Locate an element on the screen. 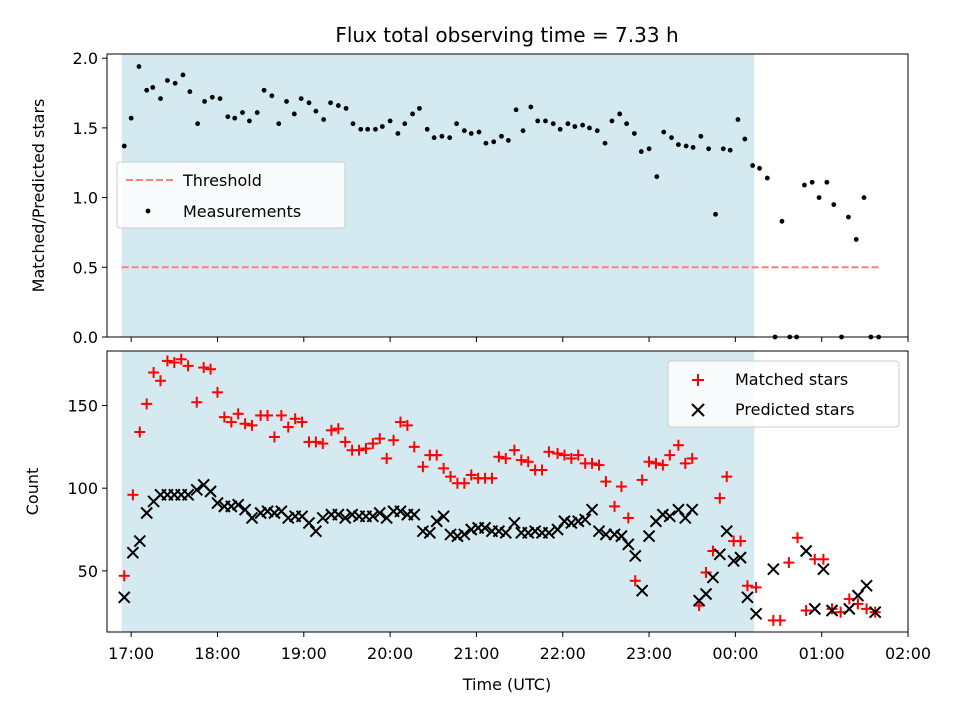  top-y-tick-label: 0.0 is located at coordinates (85, 337).